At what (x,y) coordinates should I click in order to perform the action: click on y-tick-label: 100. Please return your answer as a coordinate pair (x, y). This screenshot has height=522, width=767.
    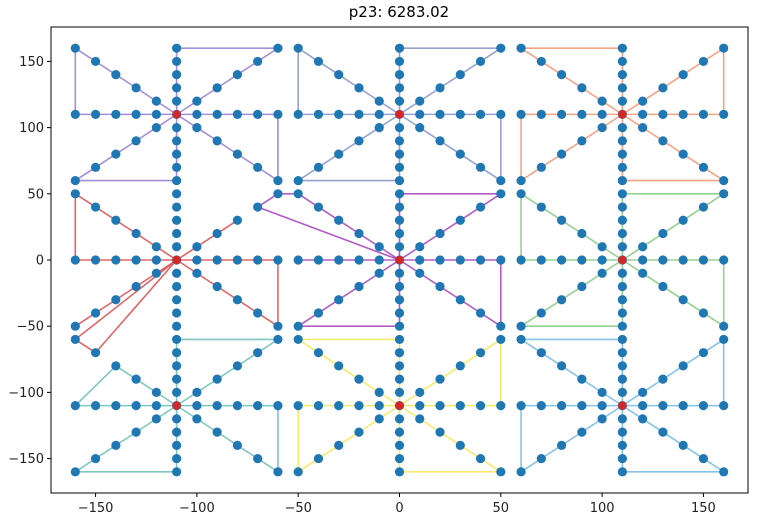
    Looking at the image, I should click on (31, 128).